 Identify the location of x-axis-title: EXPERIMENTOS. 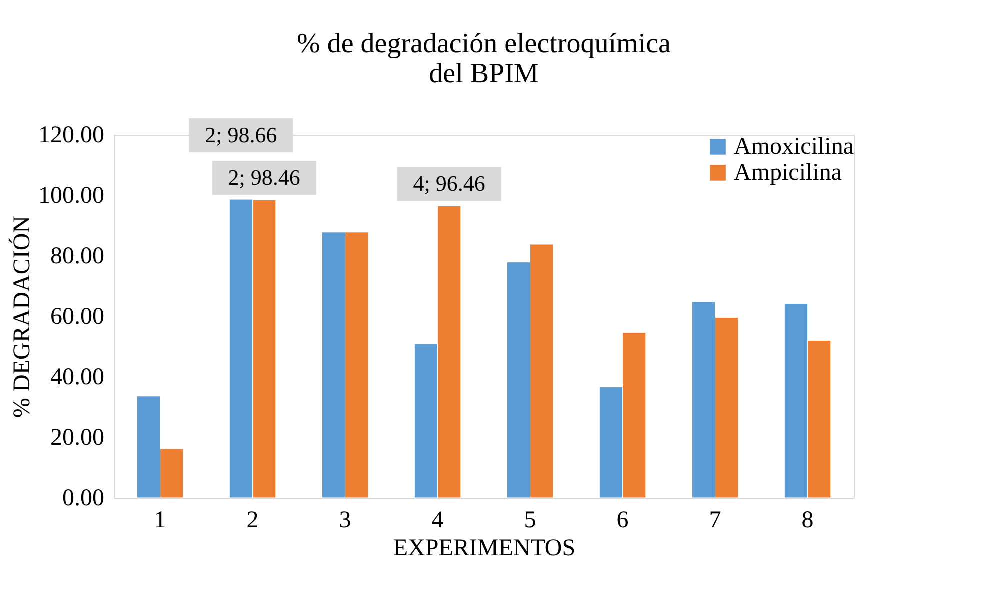
(484, 549).